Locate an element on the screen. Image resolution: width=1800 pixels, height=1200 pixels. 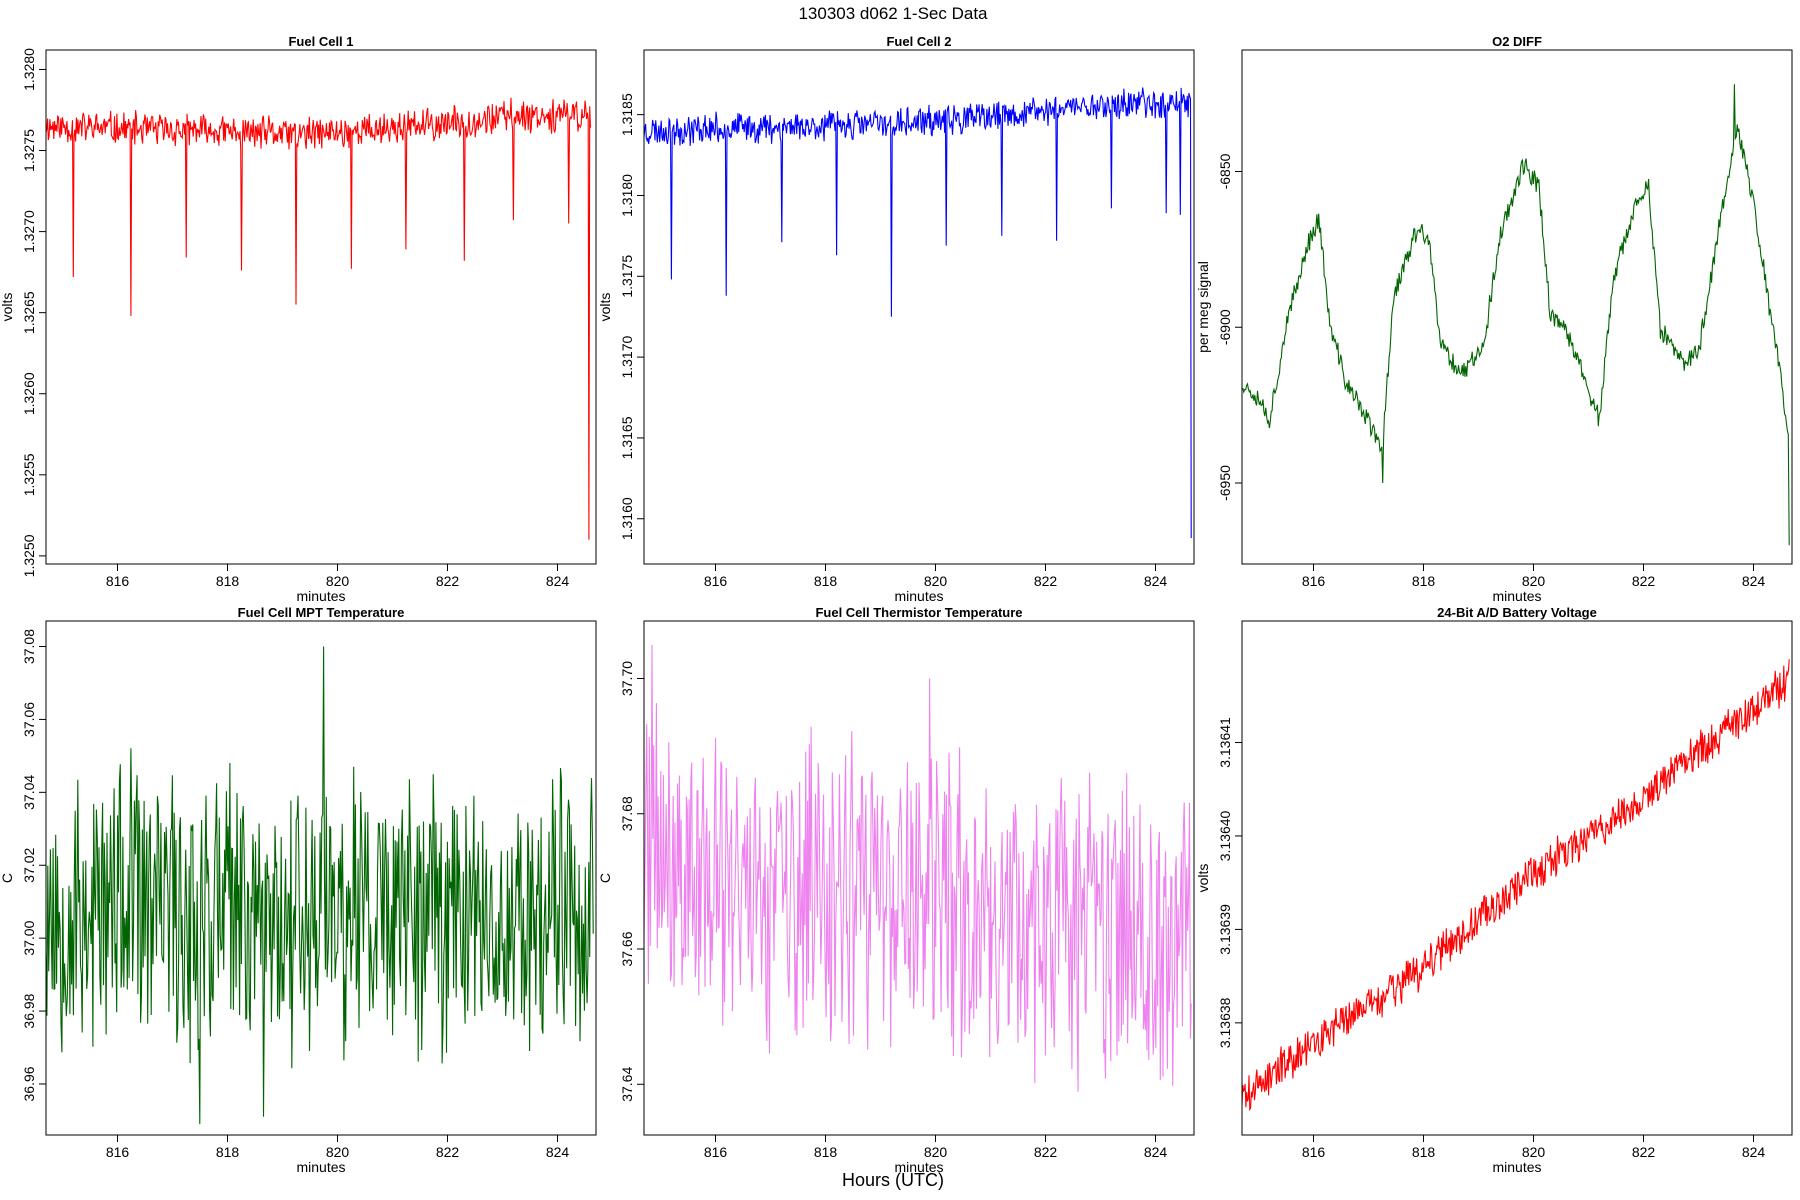
mpt-title: Fuel Cell MPT Temperature is located at coordinates (321, 612).